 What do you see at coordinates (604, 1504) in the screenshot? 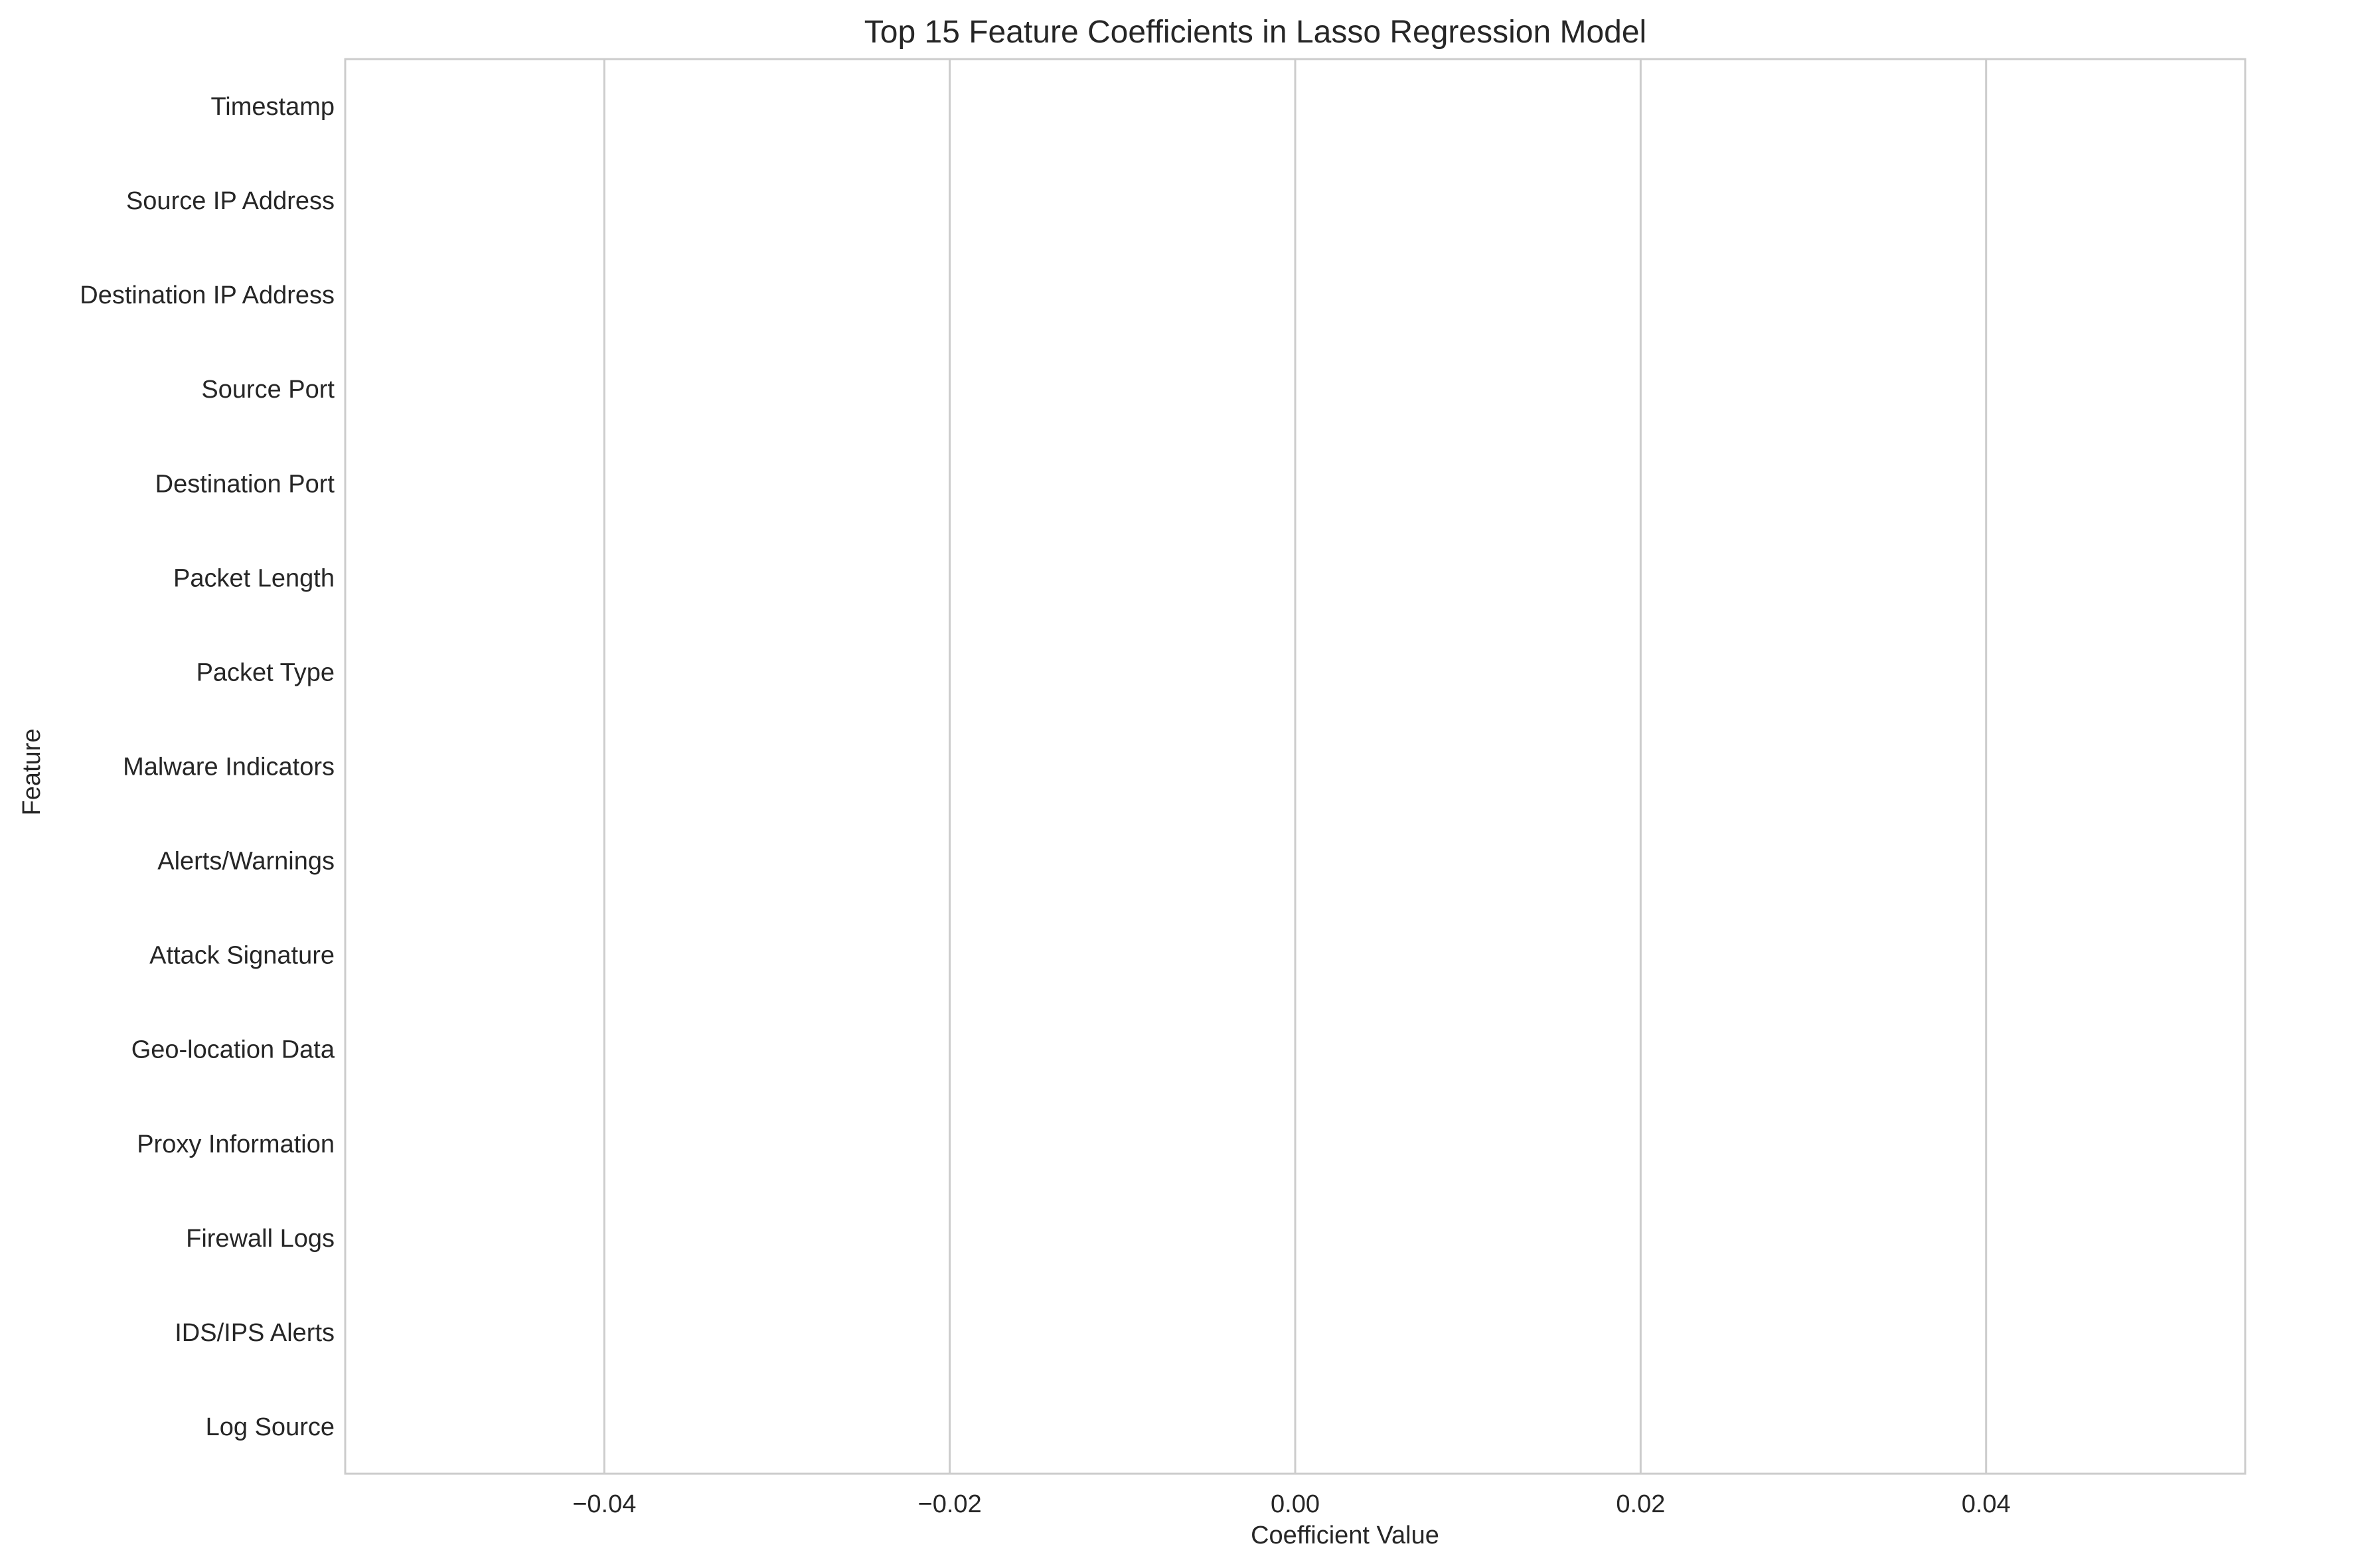
I see `x-tick-label: −0.04` at bounding box center [604, 1504].